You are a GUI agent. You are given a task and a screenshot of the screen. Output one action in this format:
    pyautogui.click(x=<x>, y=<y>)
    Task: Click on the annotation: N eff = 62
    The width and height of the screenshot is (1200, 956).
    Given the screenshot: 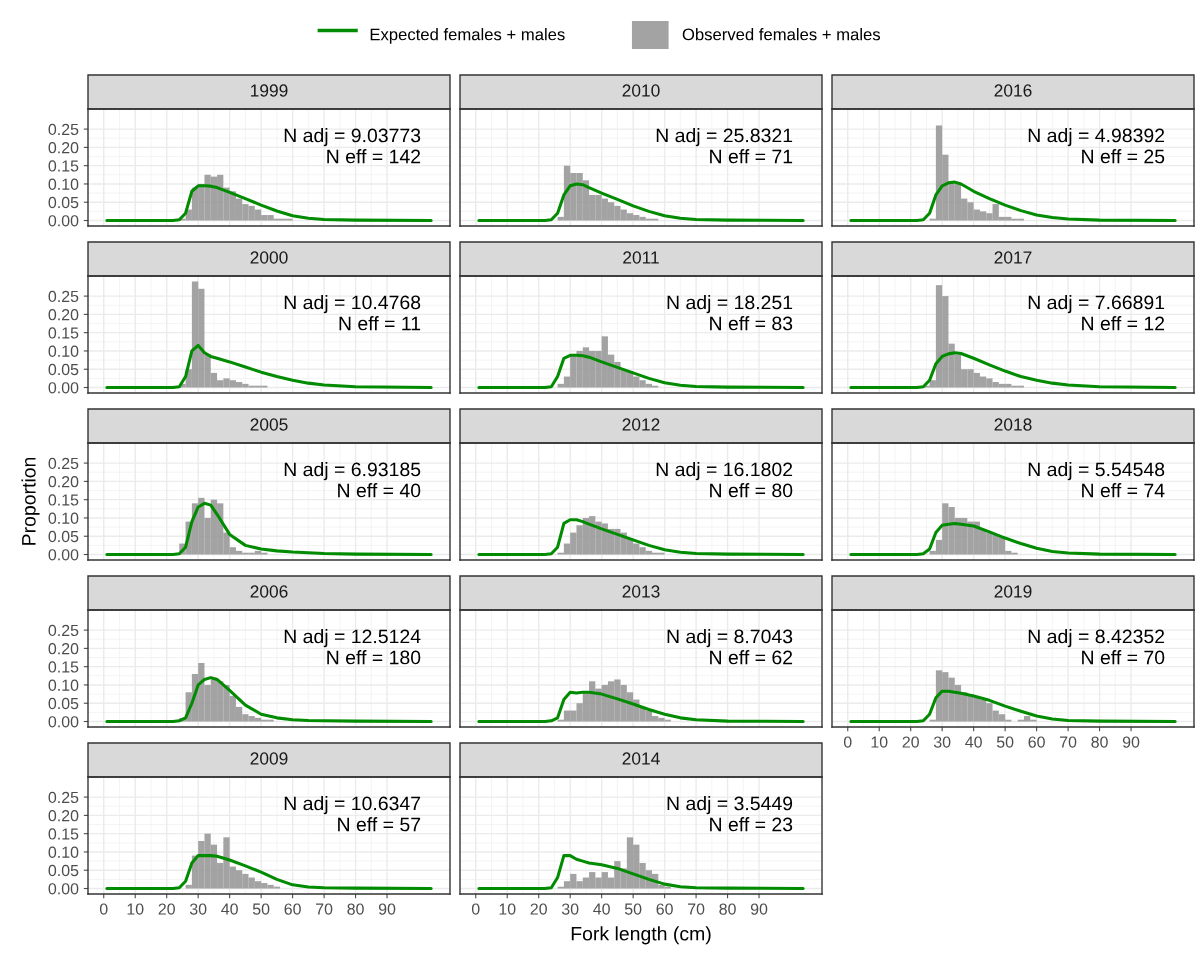 What is the action you would take?
    pyautogui.click(x=751, y=657)
    